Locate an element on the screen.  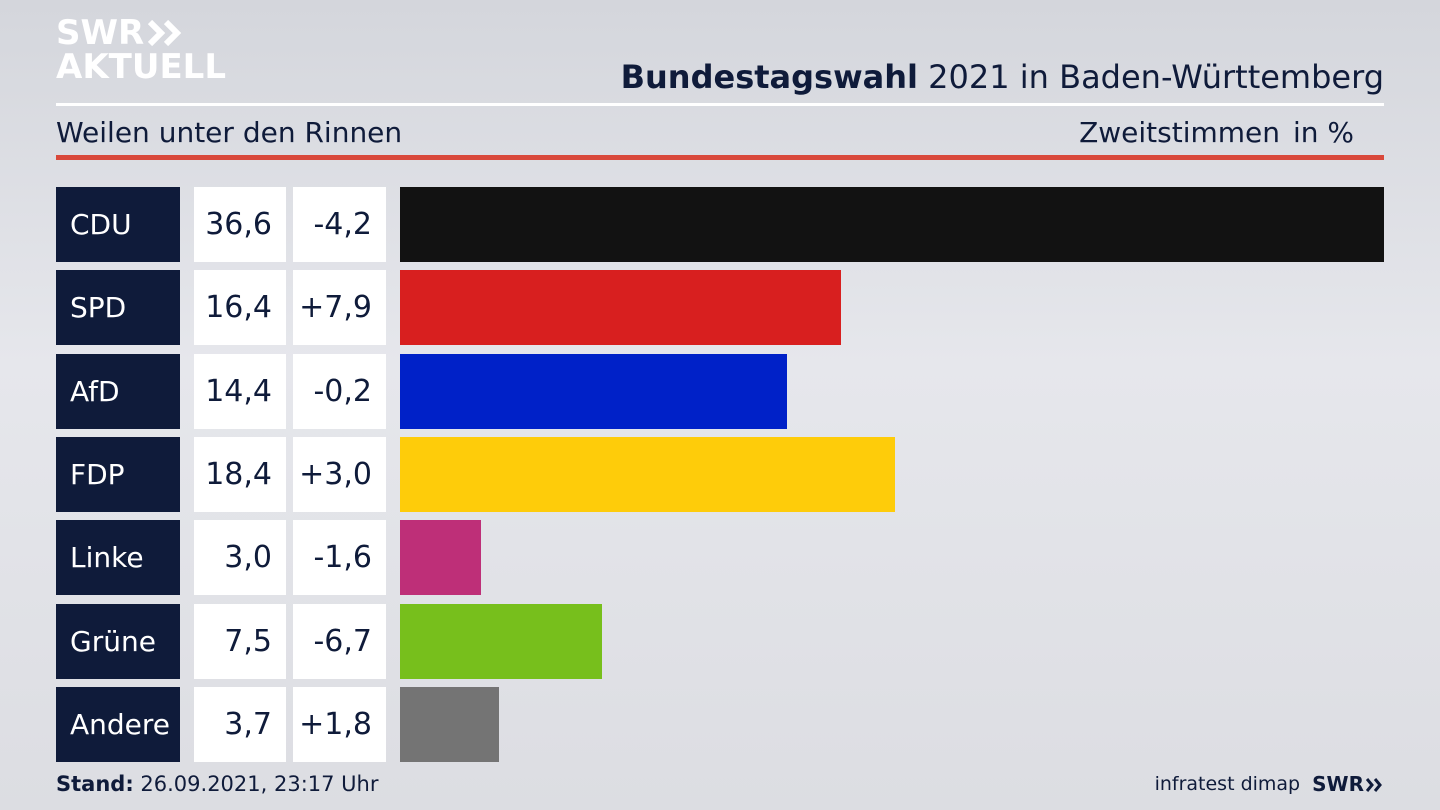
vote-change-value: +1,8 is located at coordinates (339, 724).